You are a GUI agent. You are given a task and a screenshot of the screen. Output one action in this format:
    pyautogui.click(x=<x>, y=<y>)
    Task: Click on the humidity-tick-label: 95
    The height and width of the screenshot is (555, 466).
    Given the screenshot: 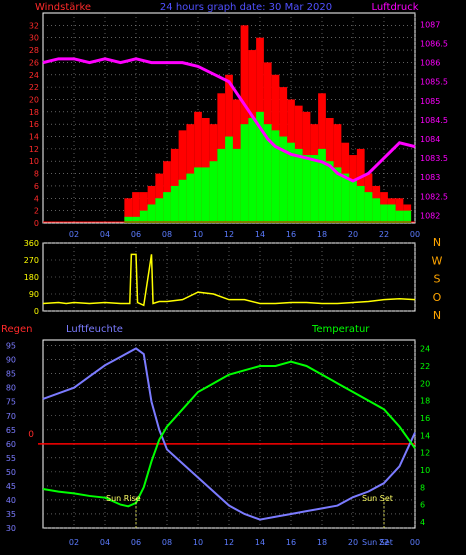 What is the action you would take?
    pyautogui.click(x=11, y=346)
    